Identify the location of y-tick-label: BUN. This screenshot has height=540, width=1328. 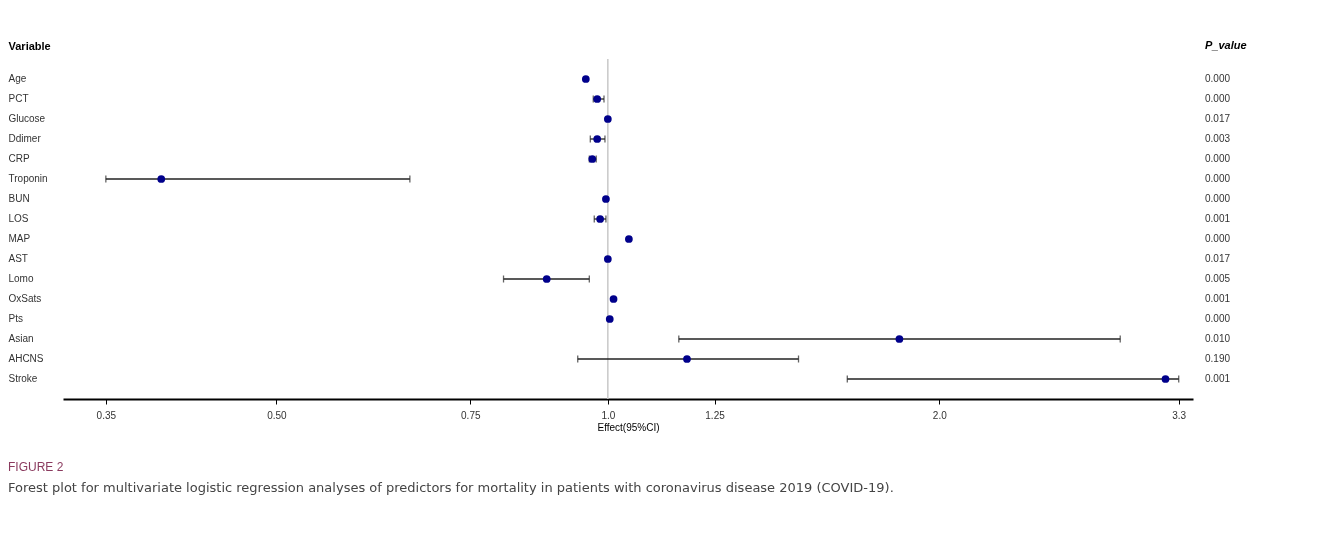
(19, 198).